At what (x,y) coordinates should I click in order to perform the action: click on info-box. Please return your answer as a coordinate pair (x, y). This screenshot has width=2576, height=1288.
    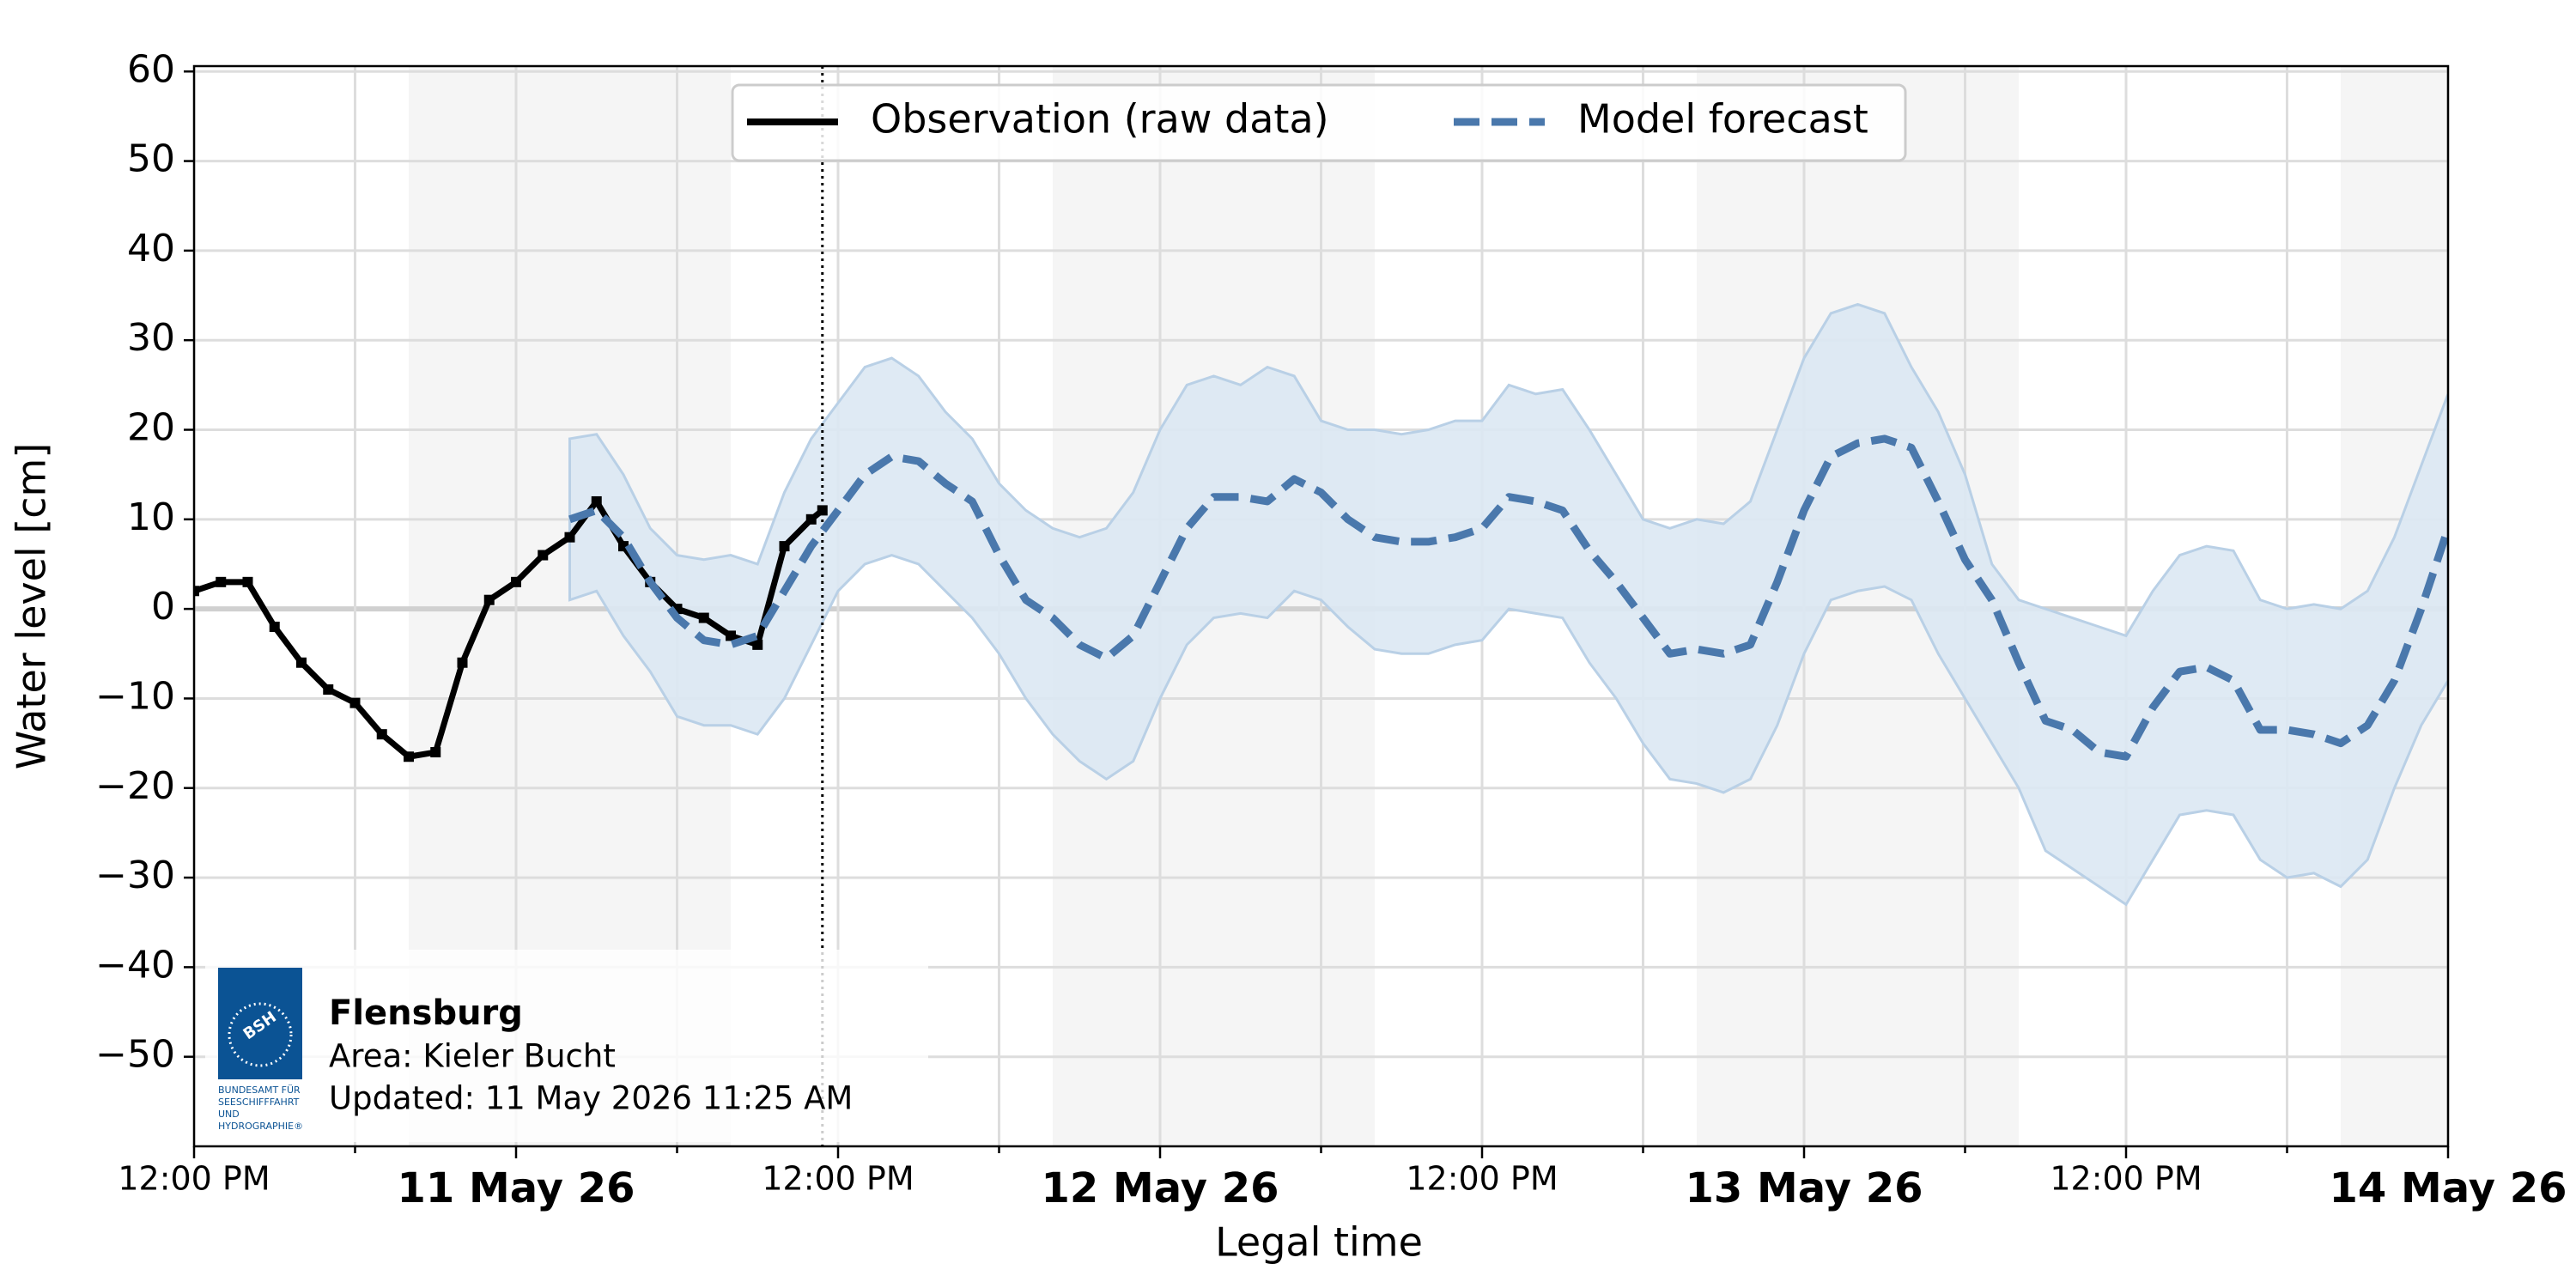
    Looking at the image, I should click on (566, 1046).